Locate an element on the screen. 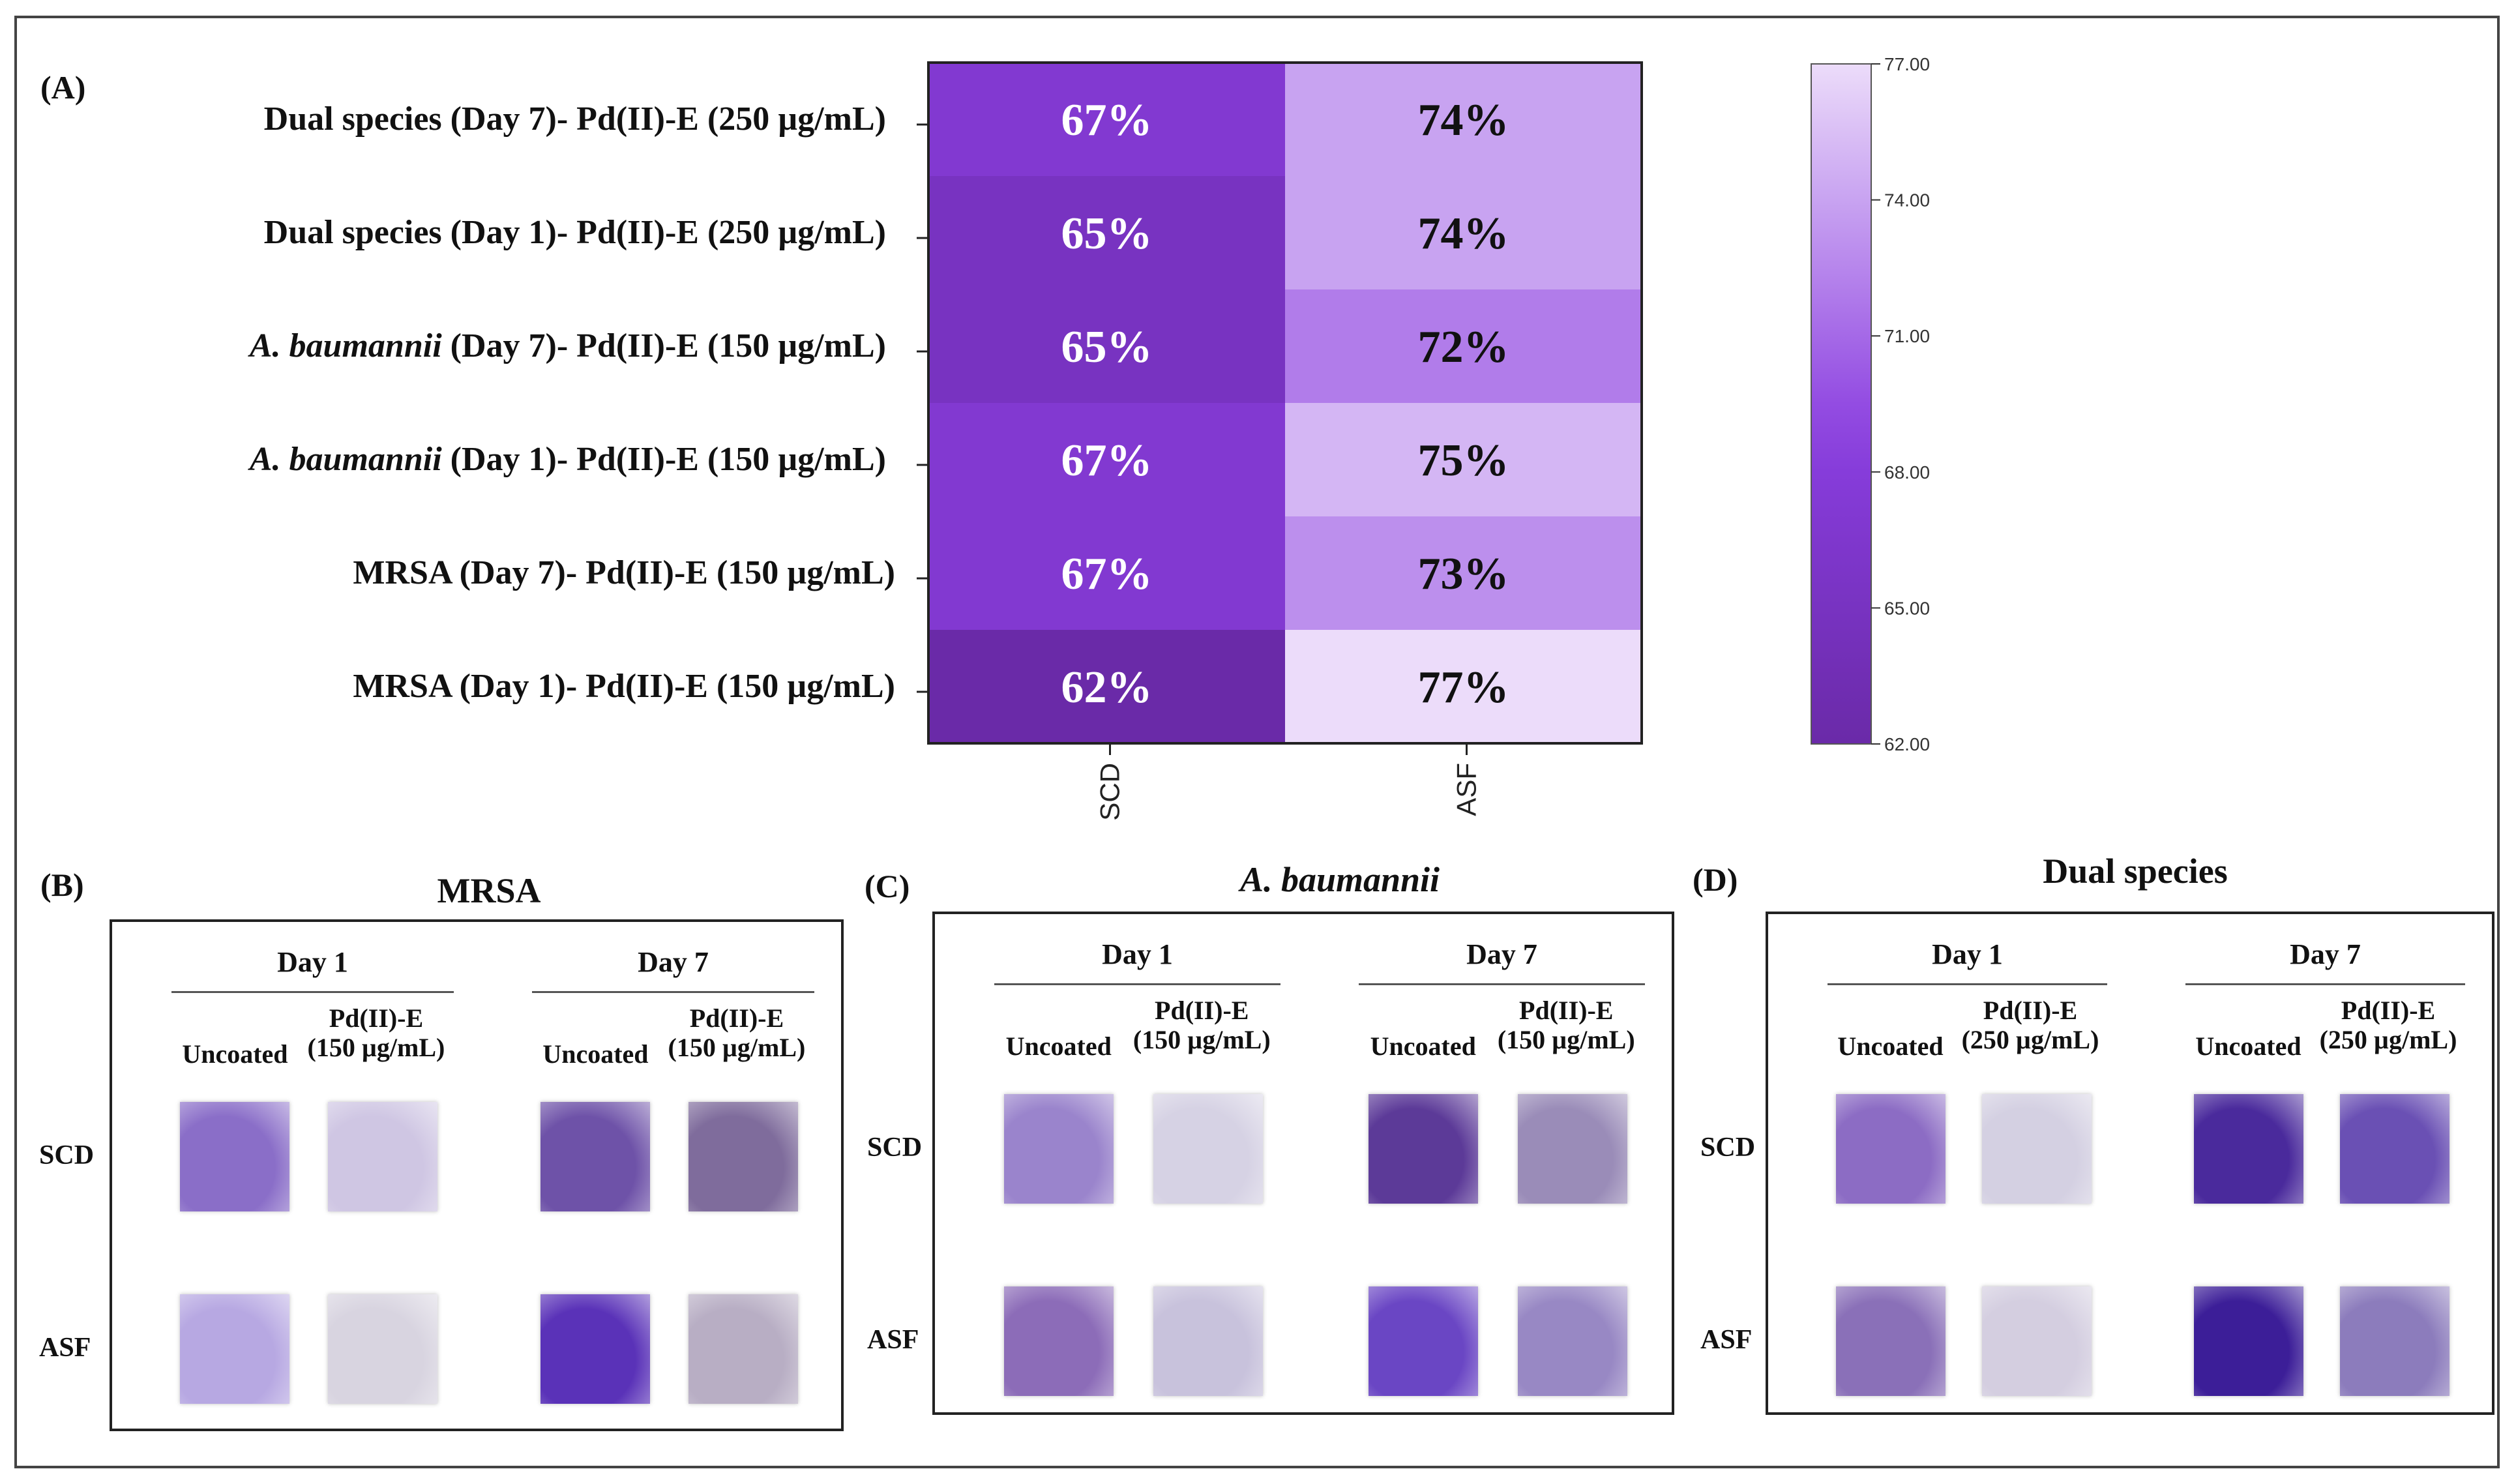 This screenshot has width=2516, height=1484. row-label-text: MRSA (Day 1)- Pd(II)-E (150 µg/mL) is located at coordinates (624, 686).